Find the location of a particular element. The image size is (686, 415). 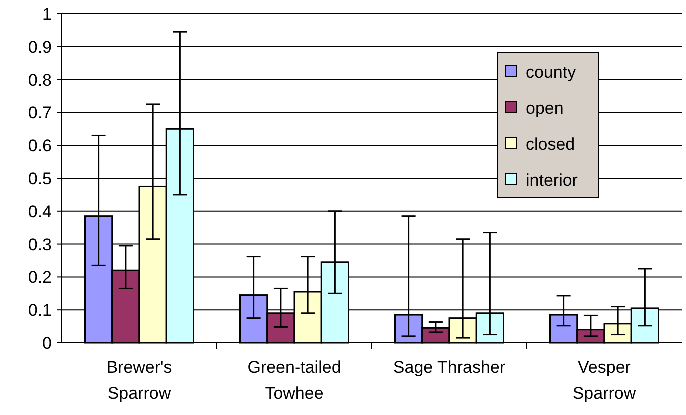

y-tick-label: 0.3 is located at coordinates (40, 244).